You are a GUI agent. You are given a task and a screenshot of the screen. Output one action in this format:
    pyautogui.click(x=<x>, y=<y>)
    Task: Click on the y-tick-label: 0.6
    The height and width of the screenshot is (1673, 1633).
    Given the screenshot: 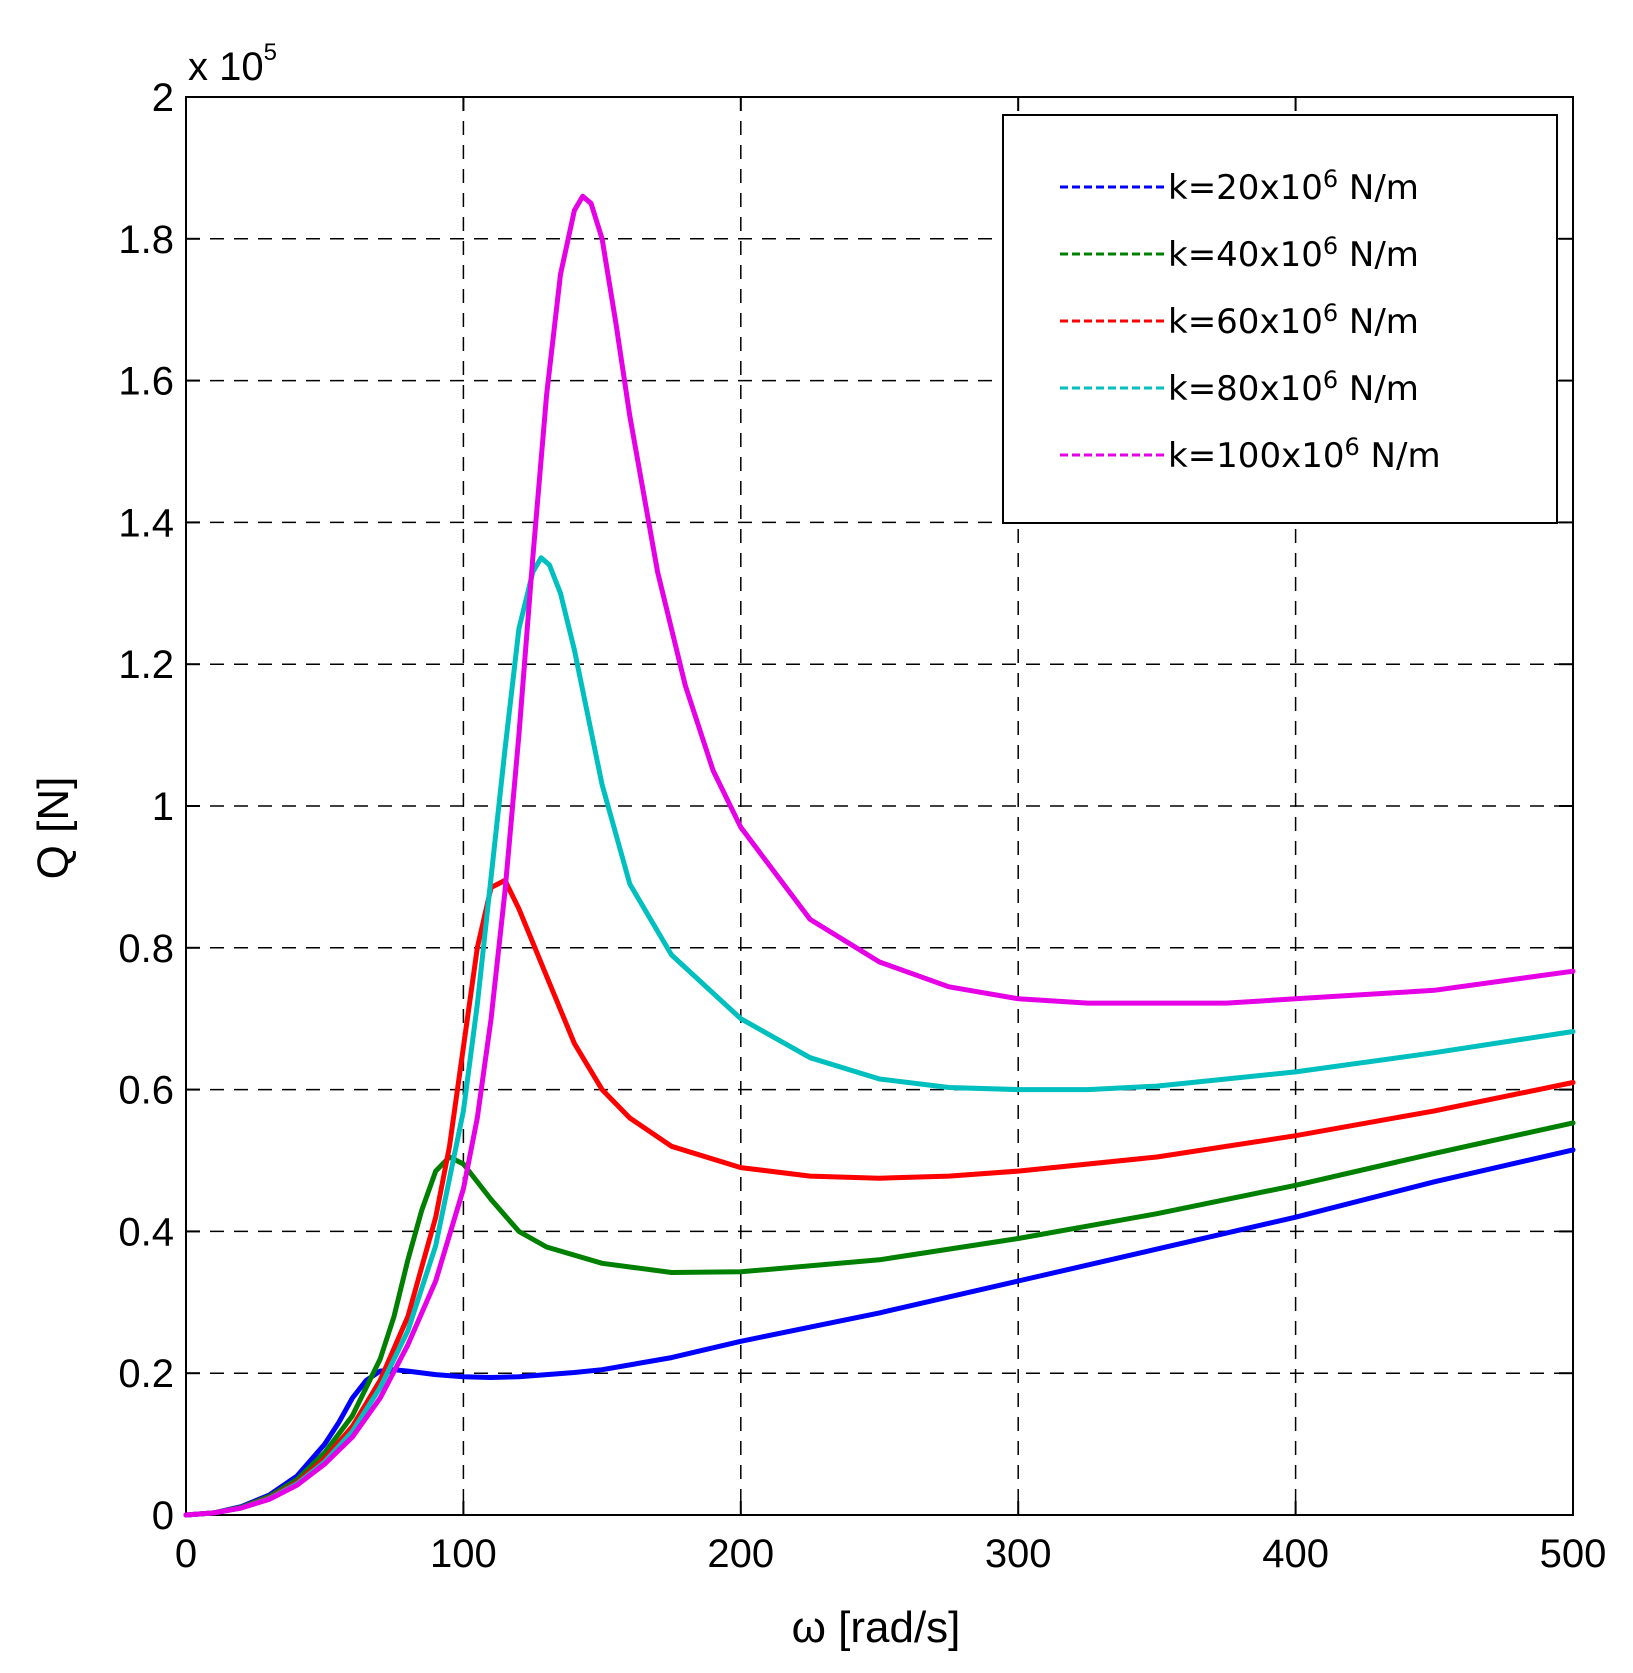 What is the action you would take?
    pyautogui.click(x=146, y=1091)
    